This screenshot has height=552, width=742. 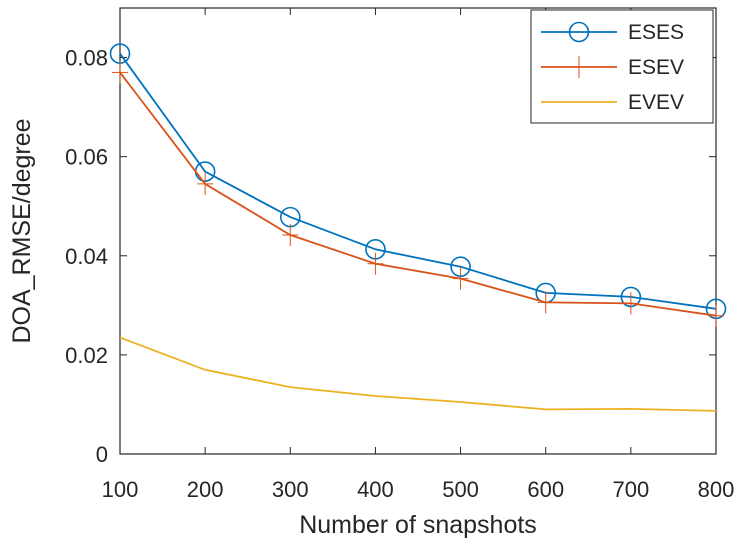 What do you see at coordinates (656, 67) in the screenshot?
I see `legend-label-esev: ESEV` at bounding box center [656, 67].